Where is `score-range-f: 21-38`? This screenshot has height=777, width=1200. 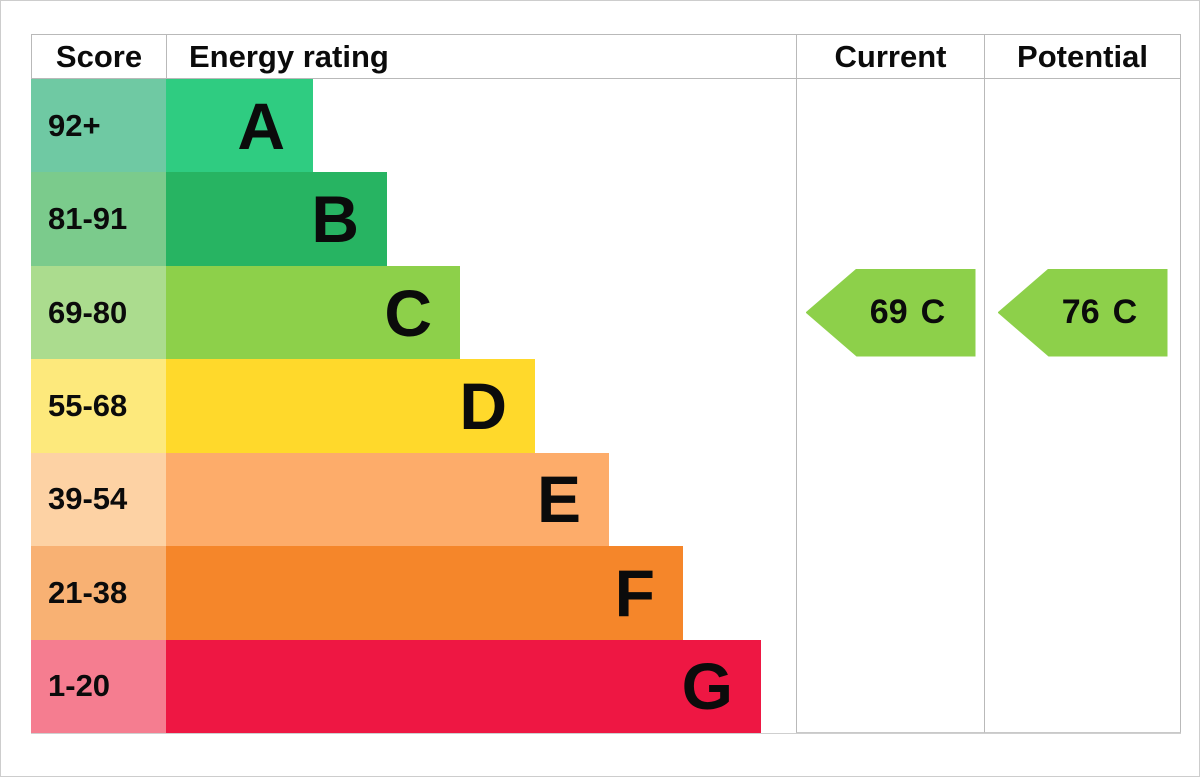
score-range-f: 21-38 is located at coordinates (98, 593).